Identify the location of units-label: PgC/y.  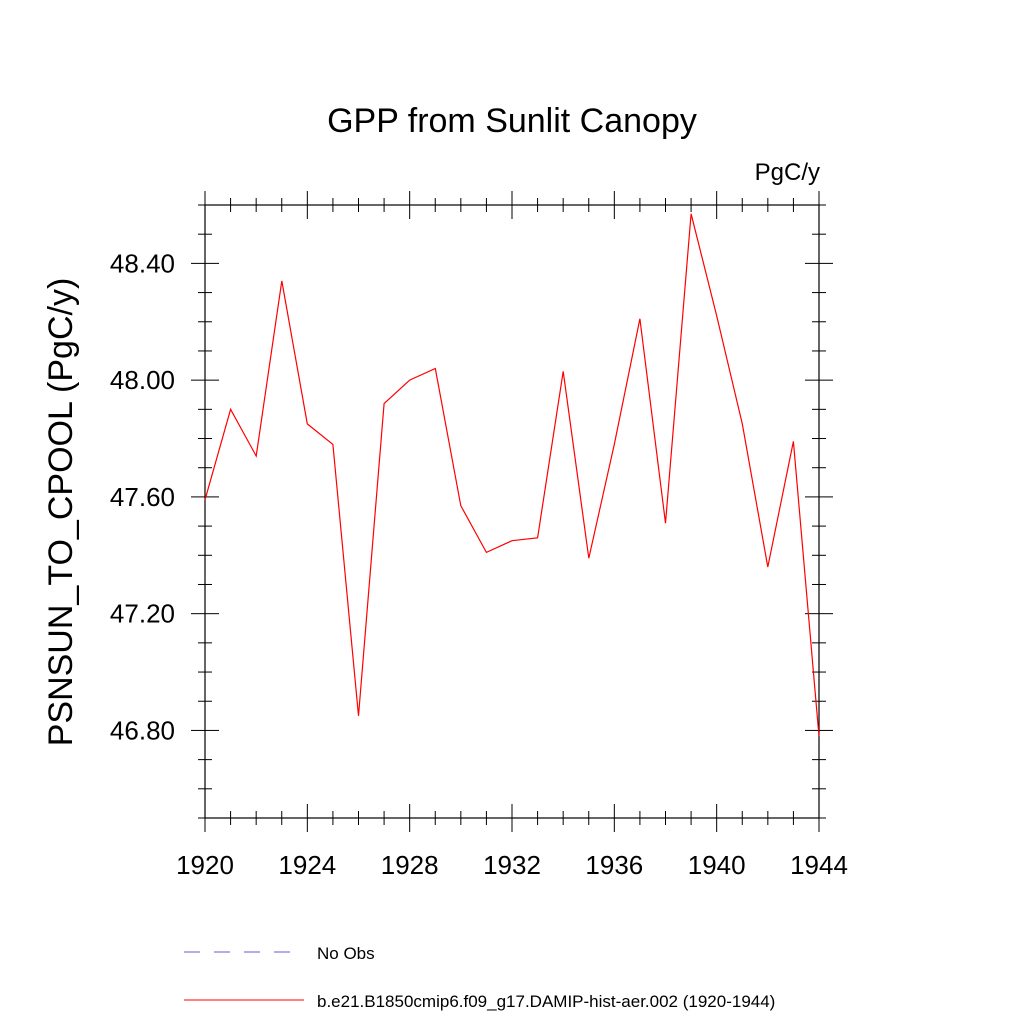
(787, 172).